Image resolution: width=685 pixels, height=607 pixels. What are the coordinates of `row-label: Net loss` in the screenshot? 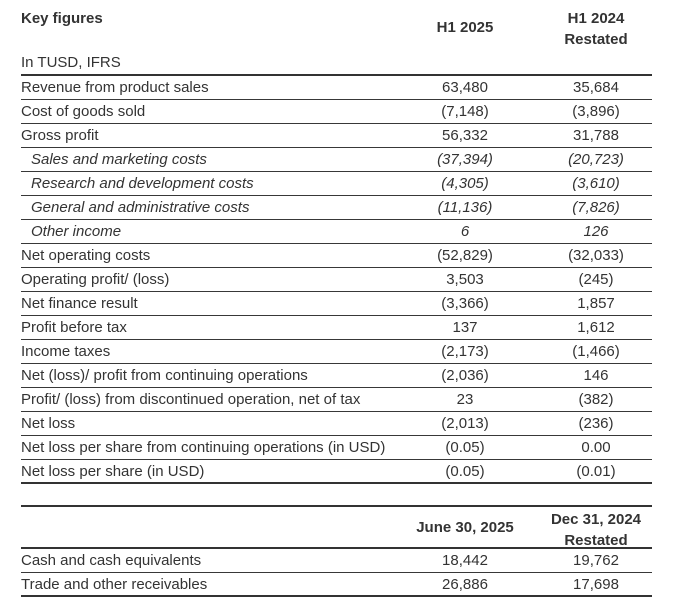 It's located at (48, 423).